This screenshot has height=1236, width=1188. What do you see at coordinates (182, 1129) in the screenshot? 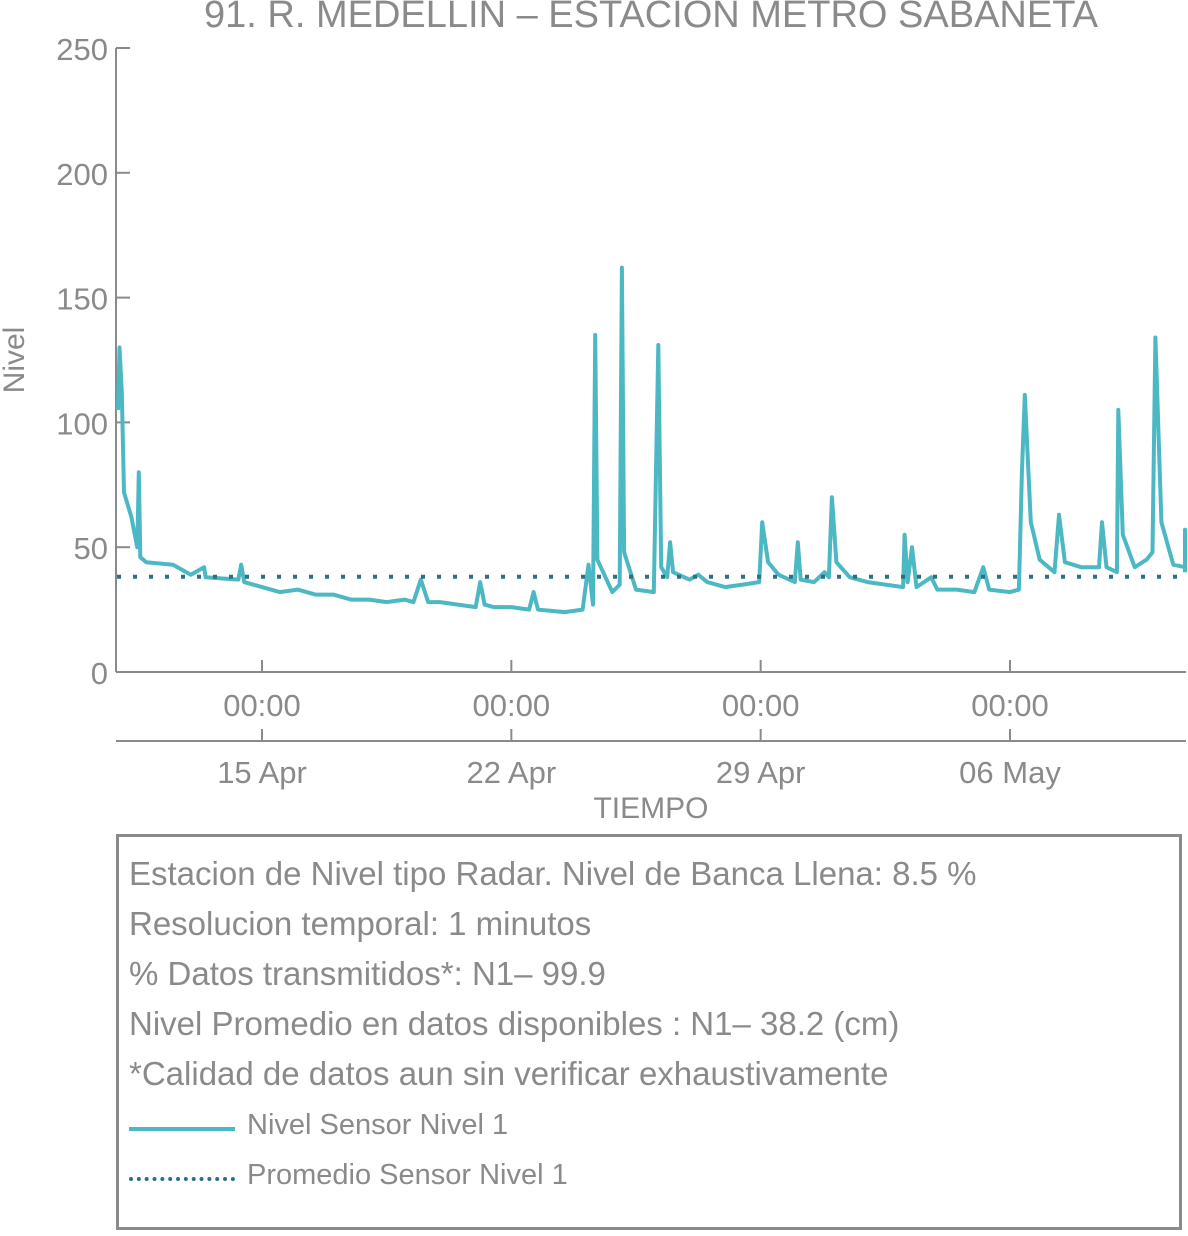
I see `legend-swatch-solid` at bounding box center [182, 1129].